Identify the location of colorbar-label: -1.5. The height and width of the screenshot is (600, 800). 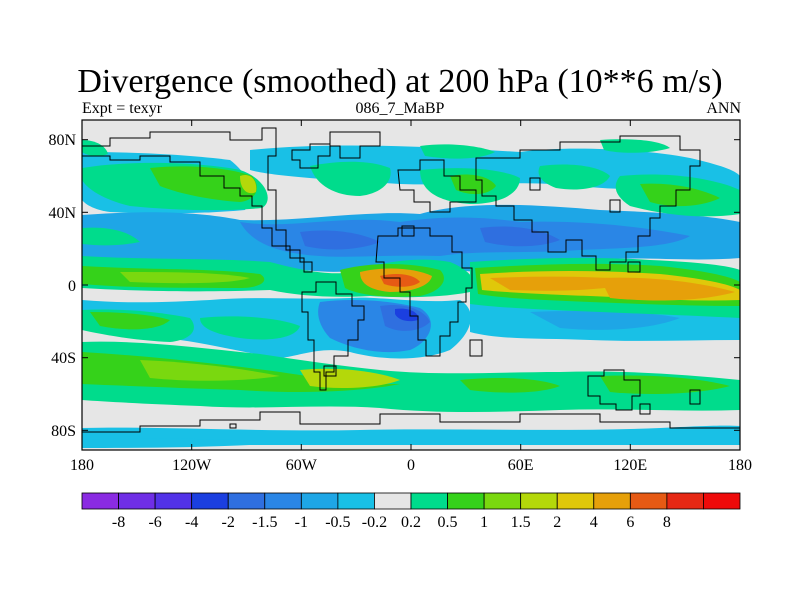
(264, 522).